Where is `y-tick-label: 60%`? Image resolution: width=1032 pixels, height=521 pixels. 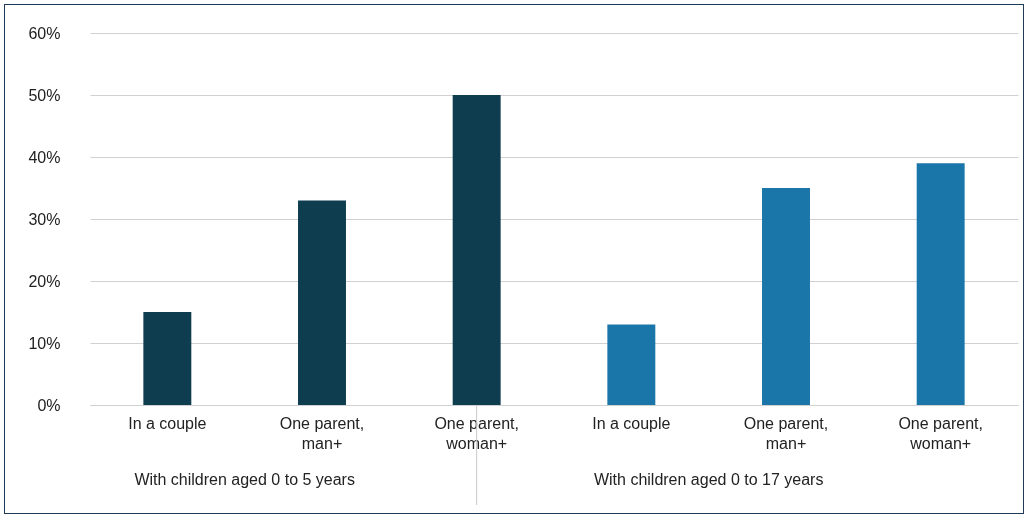 y-tick-label: 60% is located at coordinates (44, 33).